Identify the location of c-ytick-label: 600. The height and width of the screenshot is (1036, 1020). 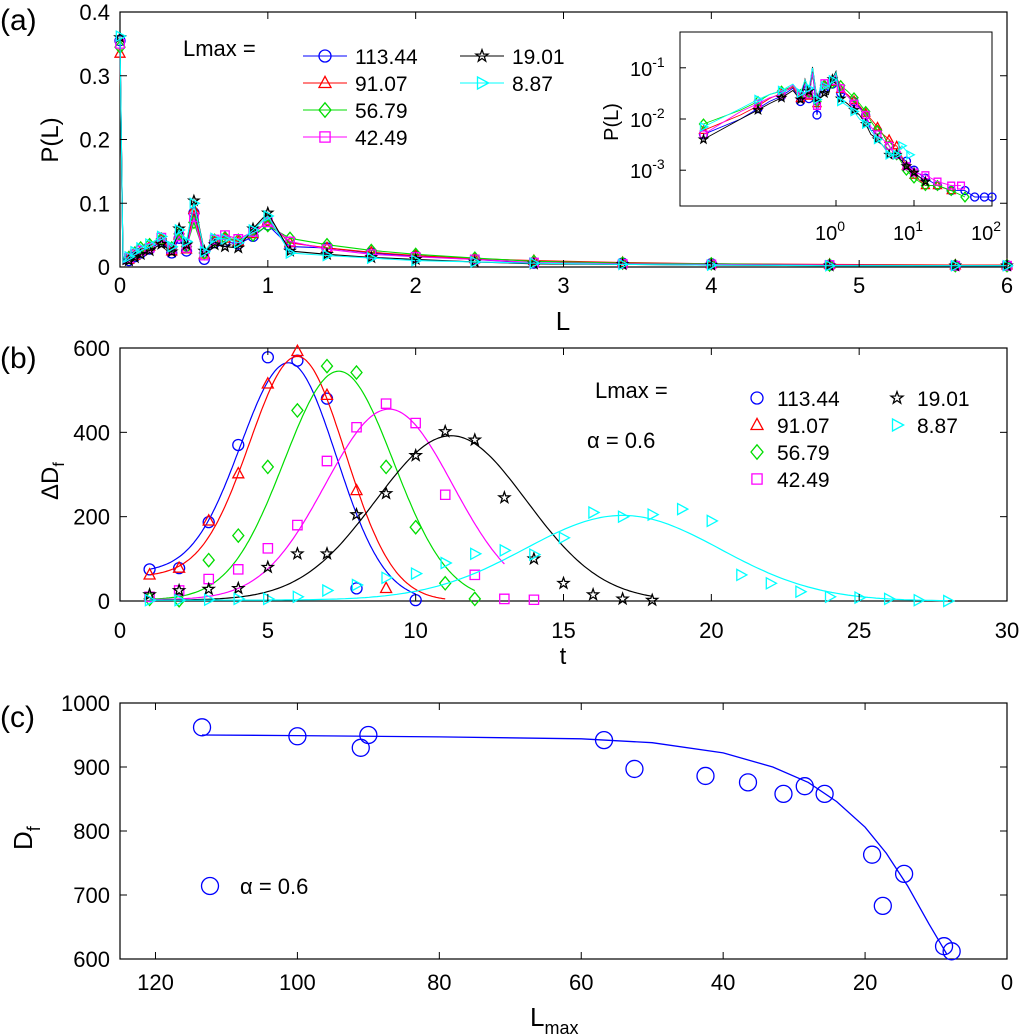
(91, 959).